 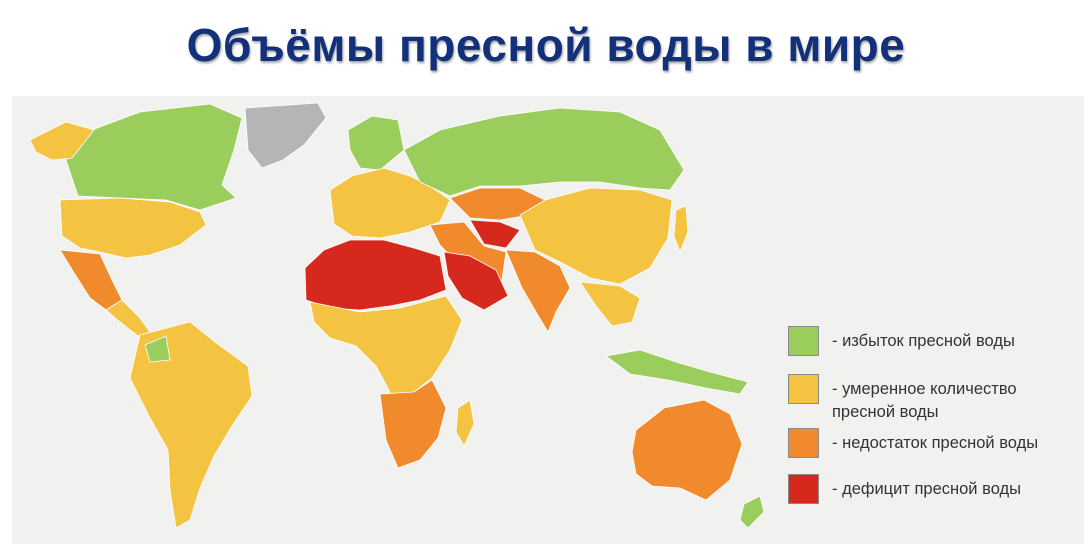 What do you see at coordinates (924, 400) in the screenshot?
I see `legend-label-moderate: - умеренное количество пресной воды` at bounding box center [924, 400].